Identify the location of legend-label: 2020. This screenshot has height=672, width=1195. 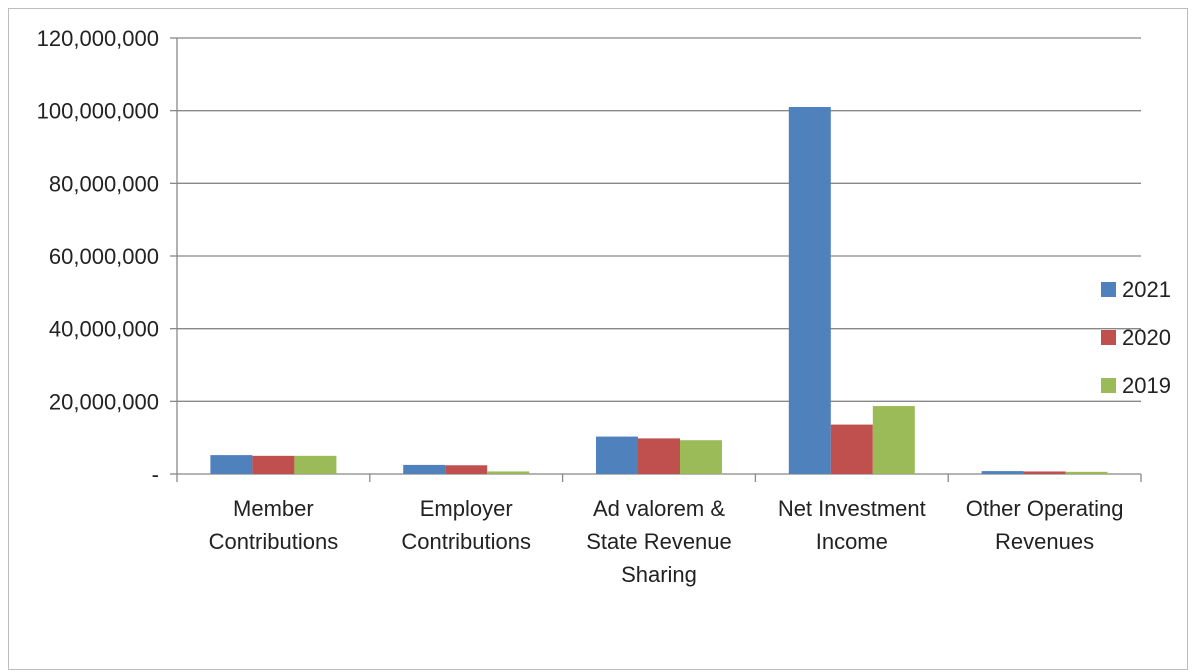
(1146, 337).